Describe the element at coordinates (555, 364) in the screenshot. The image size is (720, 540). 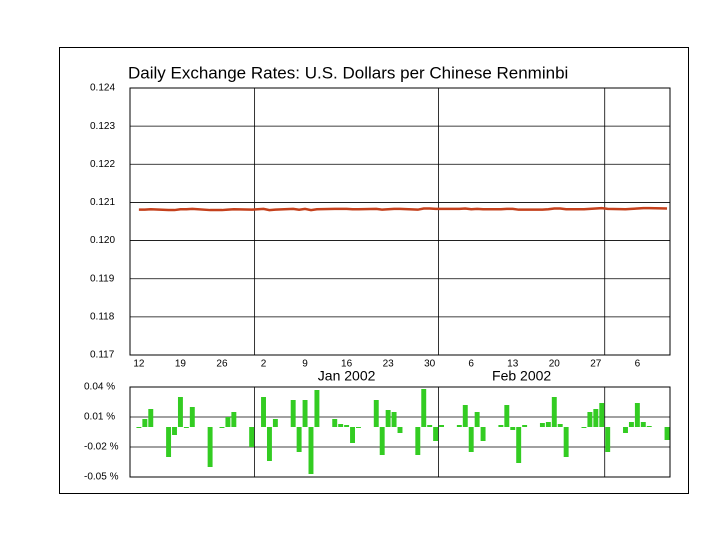
I see `x-tick-label: 20` at that location.